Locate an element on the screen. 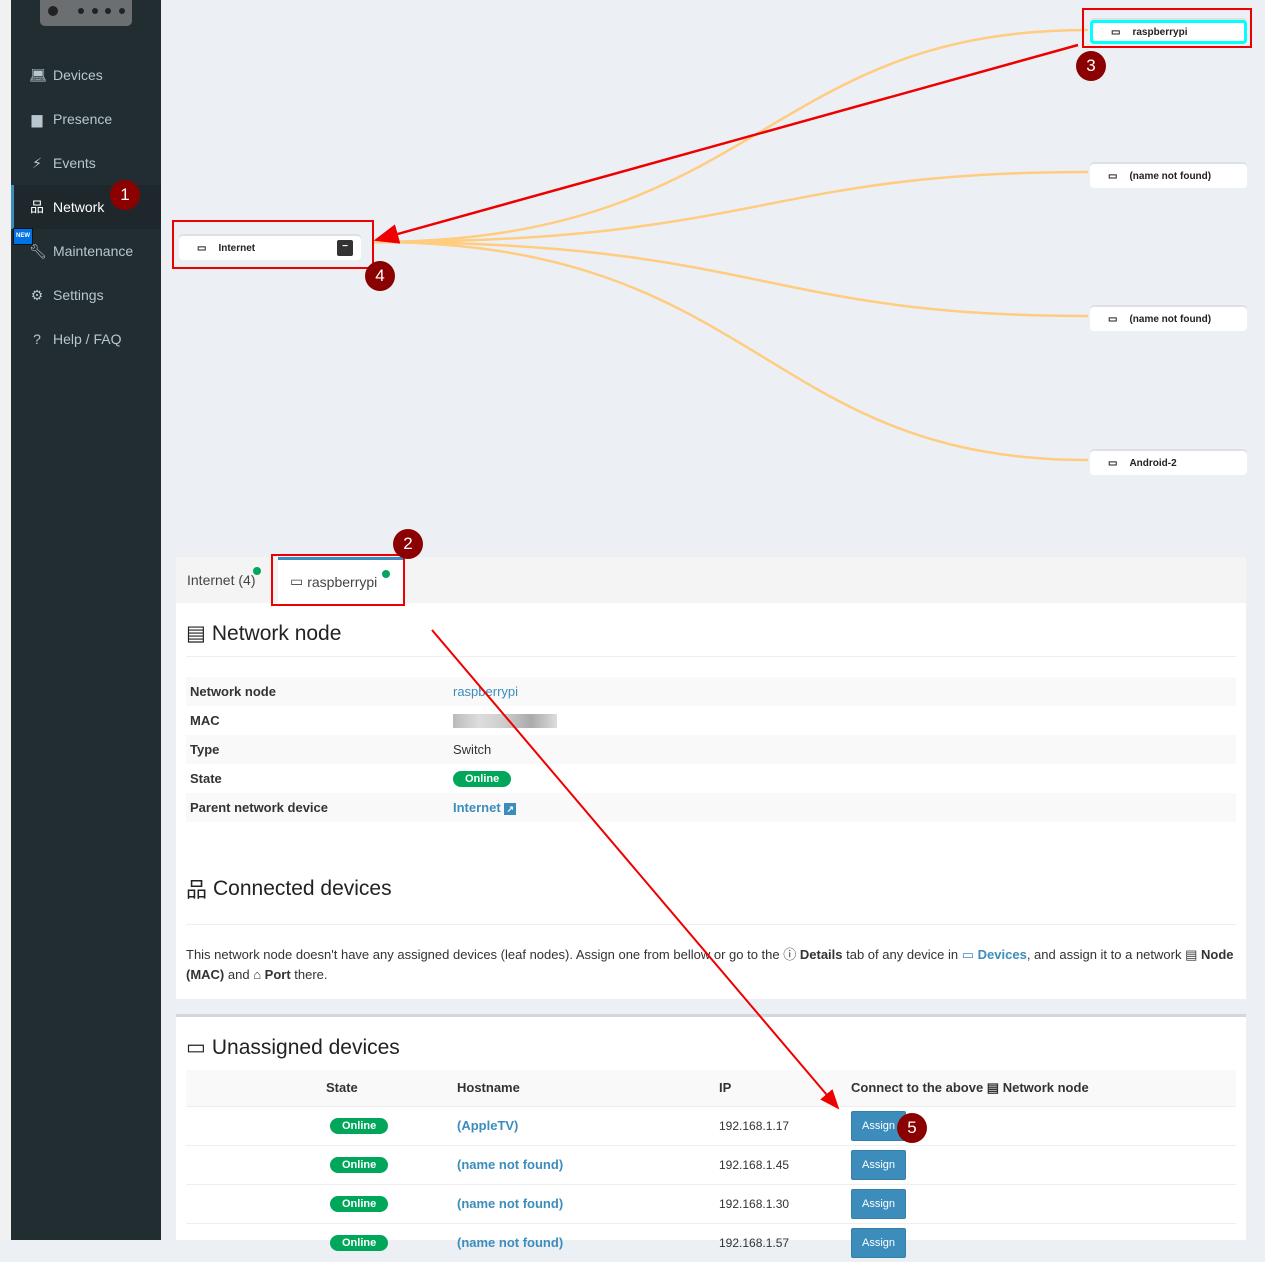 Image resolution: width=1265 pixels, height=1262 pixels. hostname-link: (AppleTV) is located at coordinates (588, 1125).